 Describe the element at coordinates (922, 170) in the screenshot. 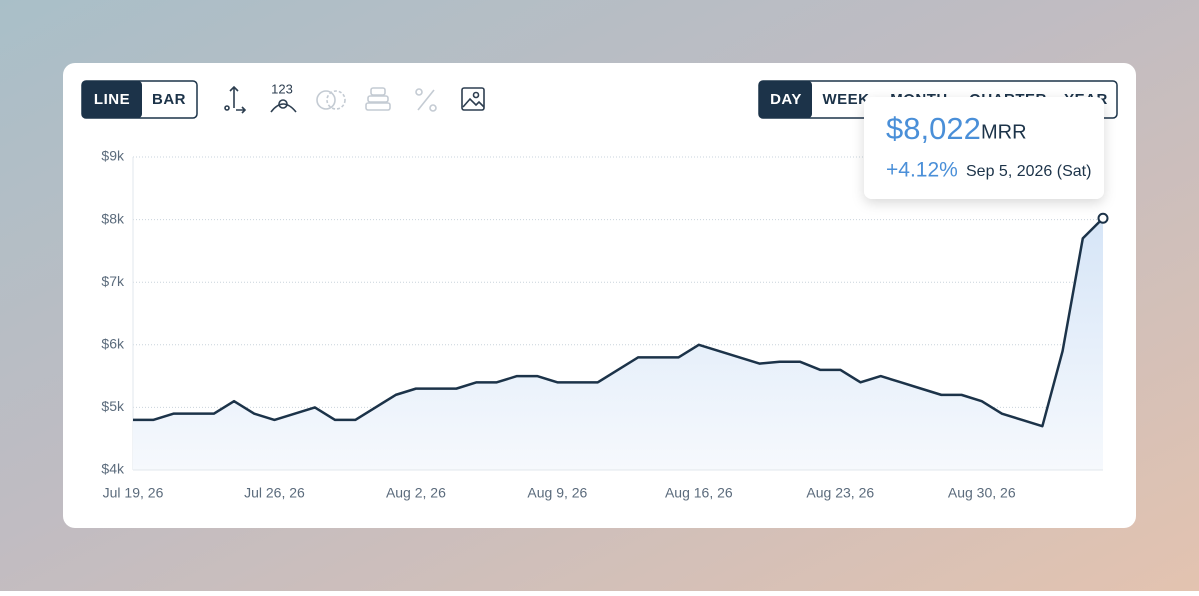

I see `tooltip-change: +4.12%` at that location.